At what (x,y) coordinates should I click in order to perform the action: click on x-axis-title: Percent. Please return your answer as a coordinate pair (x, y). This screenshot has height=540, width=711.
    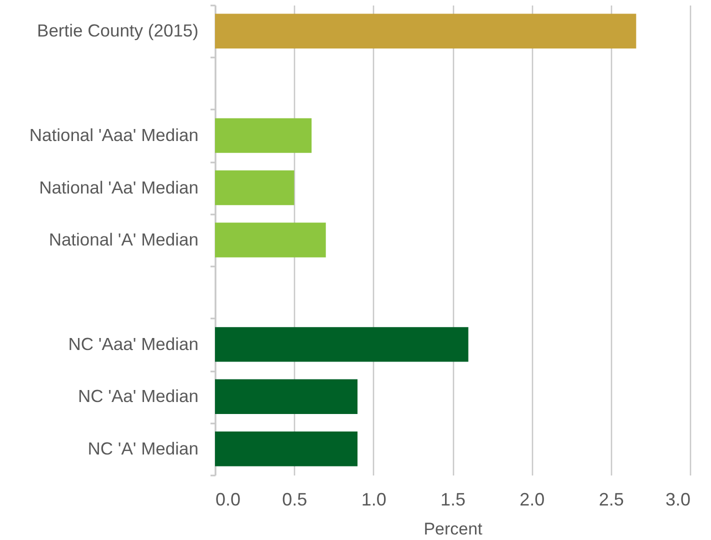
    Looking at the image, I should click on (453, 529).